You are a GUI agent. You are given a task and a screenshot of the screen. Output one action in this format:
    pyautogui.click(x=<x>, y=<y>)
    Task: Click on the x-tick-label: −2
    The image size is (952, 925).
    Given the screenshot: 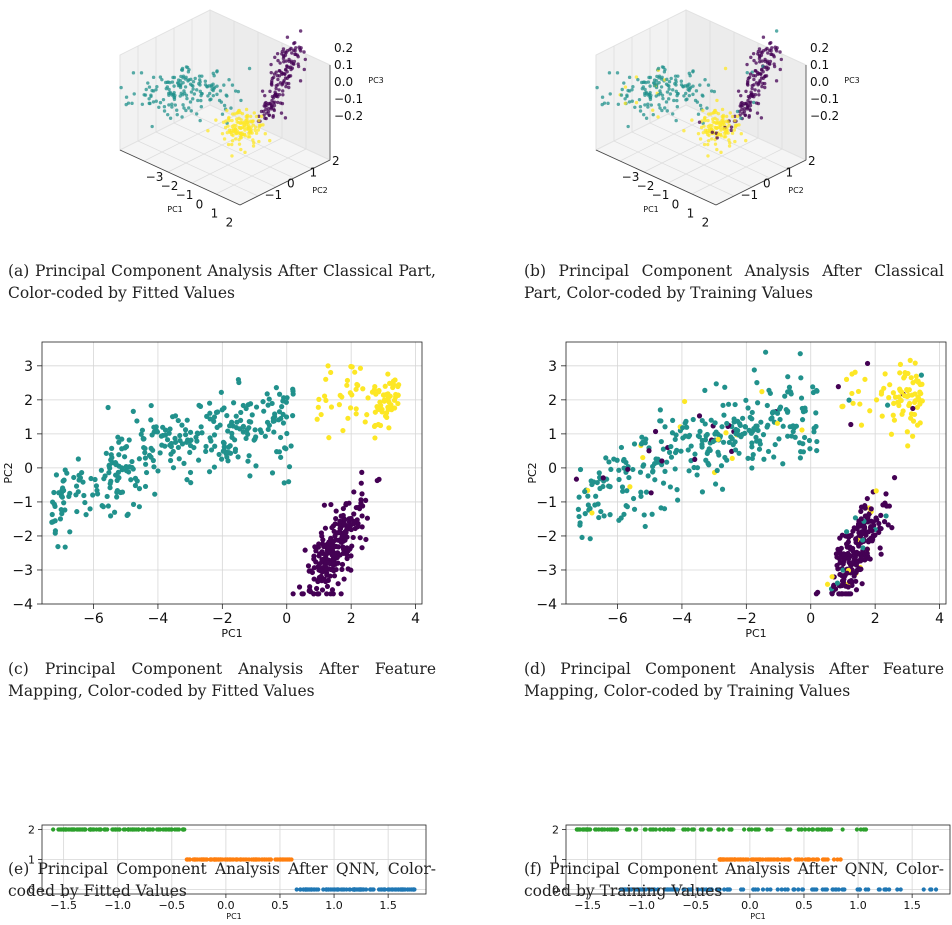 What is the action you would take?
    pyautogui.click(x=646, y=186)
    